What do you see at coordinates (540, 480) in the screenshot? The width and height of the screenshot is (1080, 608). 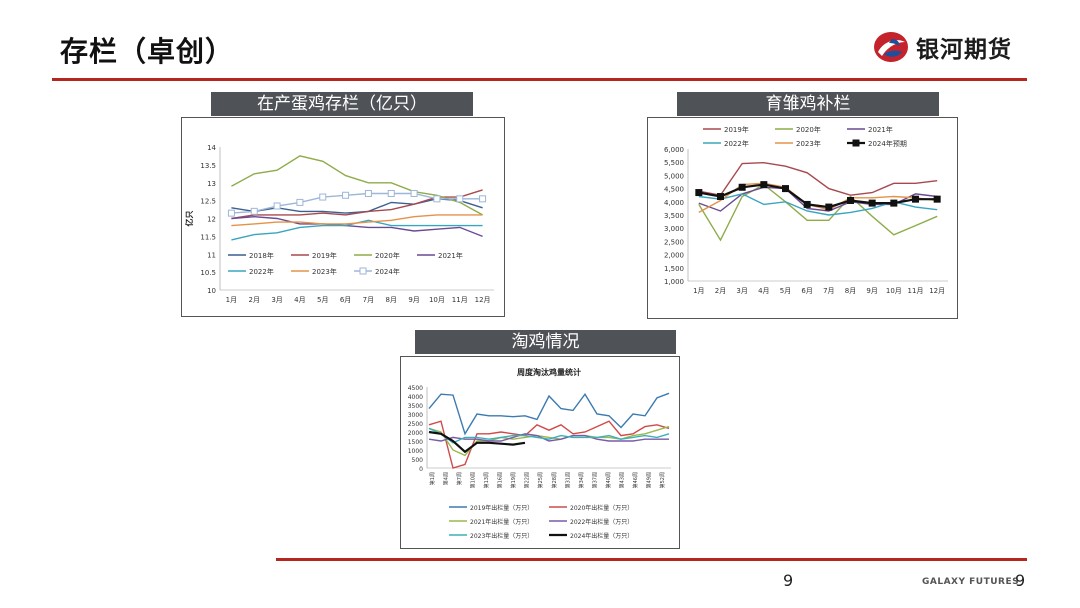 I see `x-tick-label: 第25周` at bounding box center [540, 480].